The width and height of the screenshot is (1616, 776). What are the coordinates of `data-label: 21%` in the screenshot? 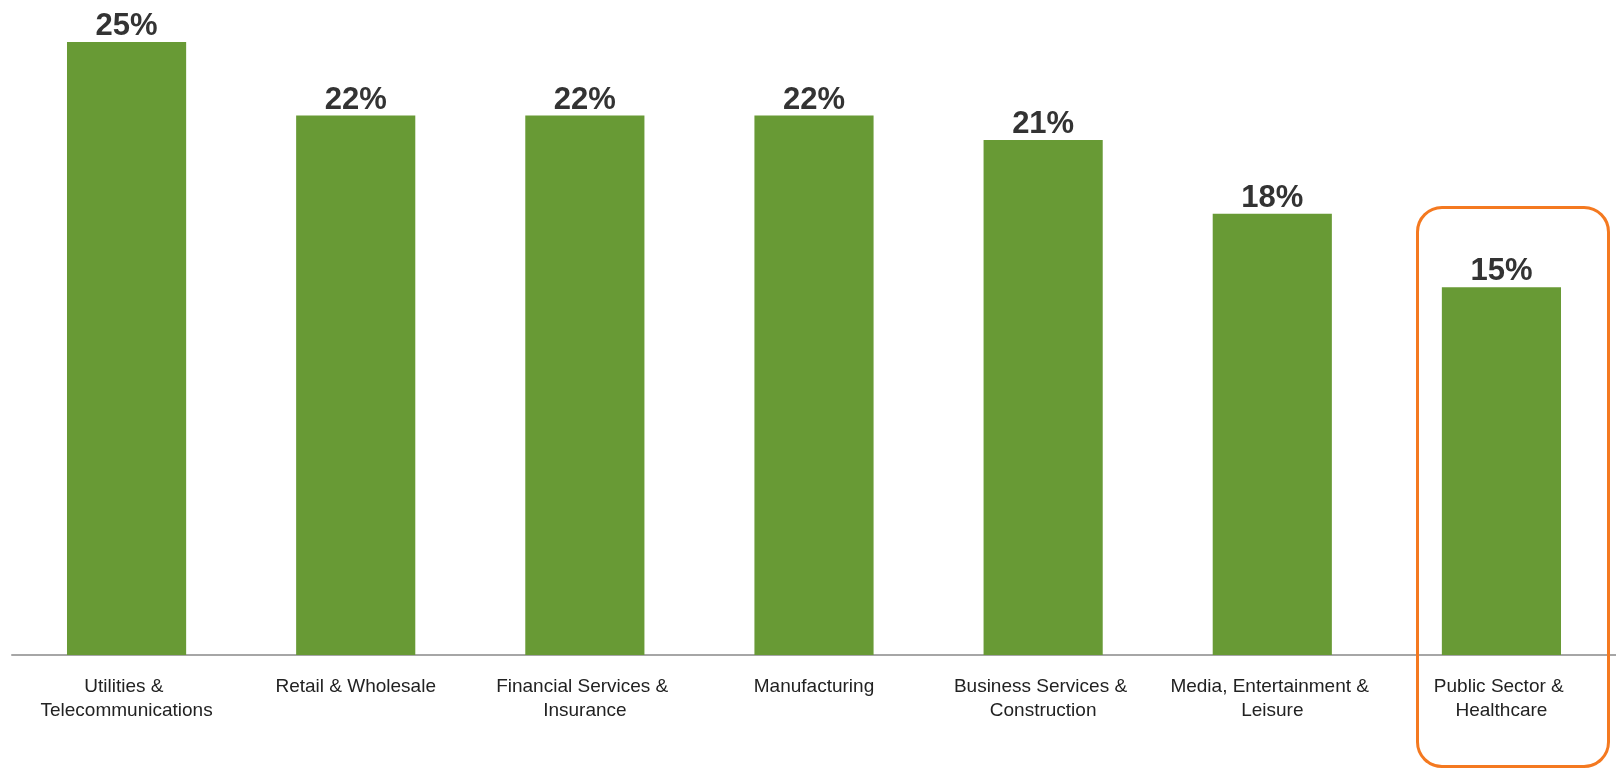 It's located at (1043, 123).